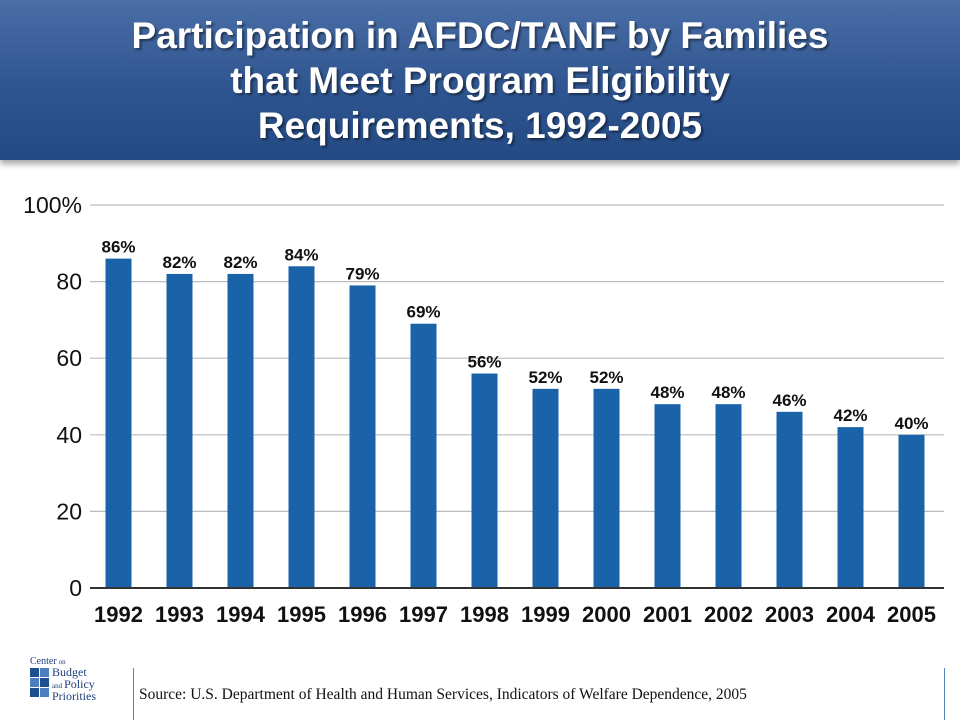 This screenshot has height=720, width=960. Describe the element at coordinates (63, 662) in the screenshot. I see `logo-on-text: on` at that location.